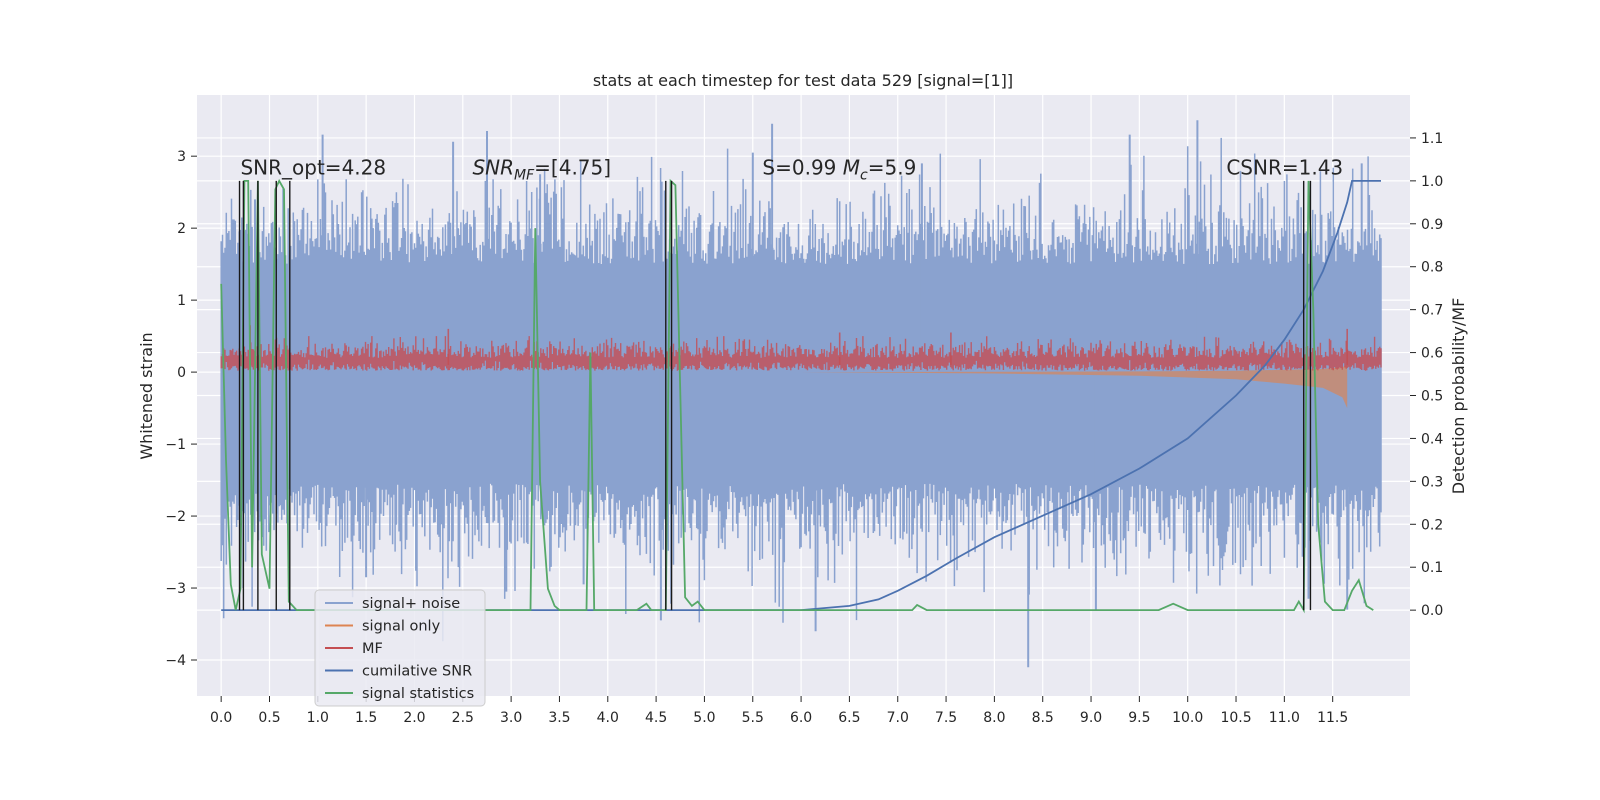 This screenshot has width=1600, height=800. Describe the element at coordinates (1432, 182) in the screenshot. I see `y2-tick-label: 1.0` at that location.